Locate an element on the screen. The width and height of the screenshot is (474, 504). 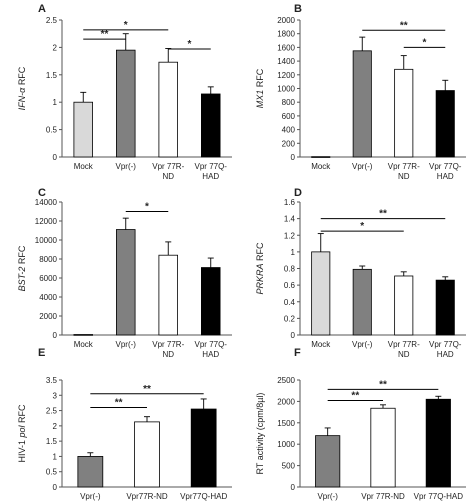
y-tick-label: 0.6 is located at coordinates (290, 285).